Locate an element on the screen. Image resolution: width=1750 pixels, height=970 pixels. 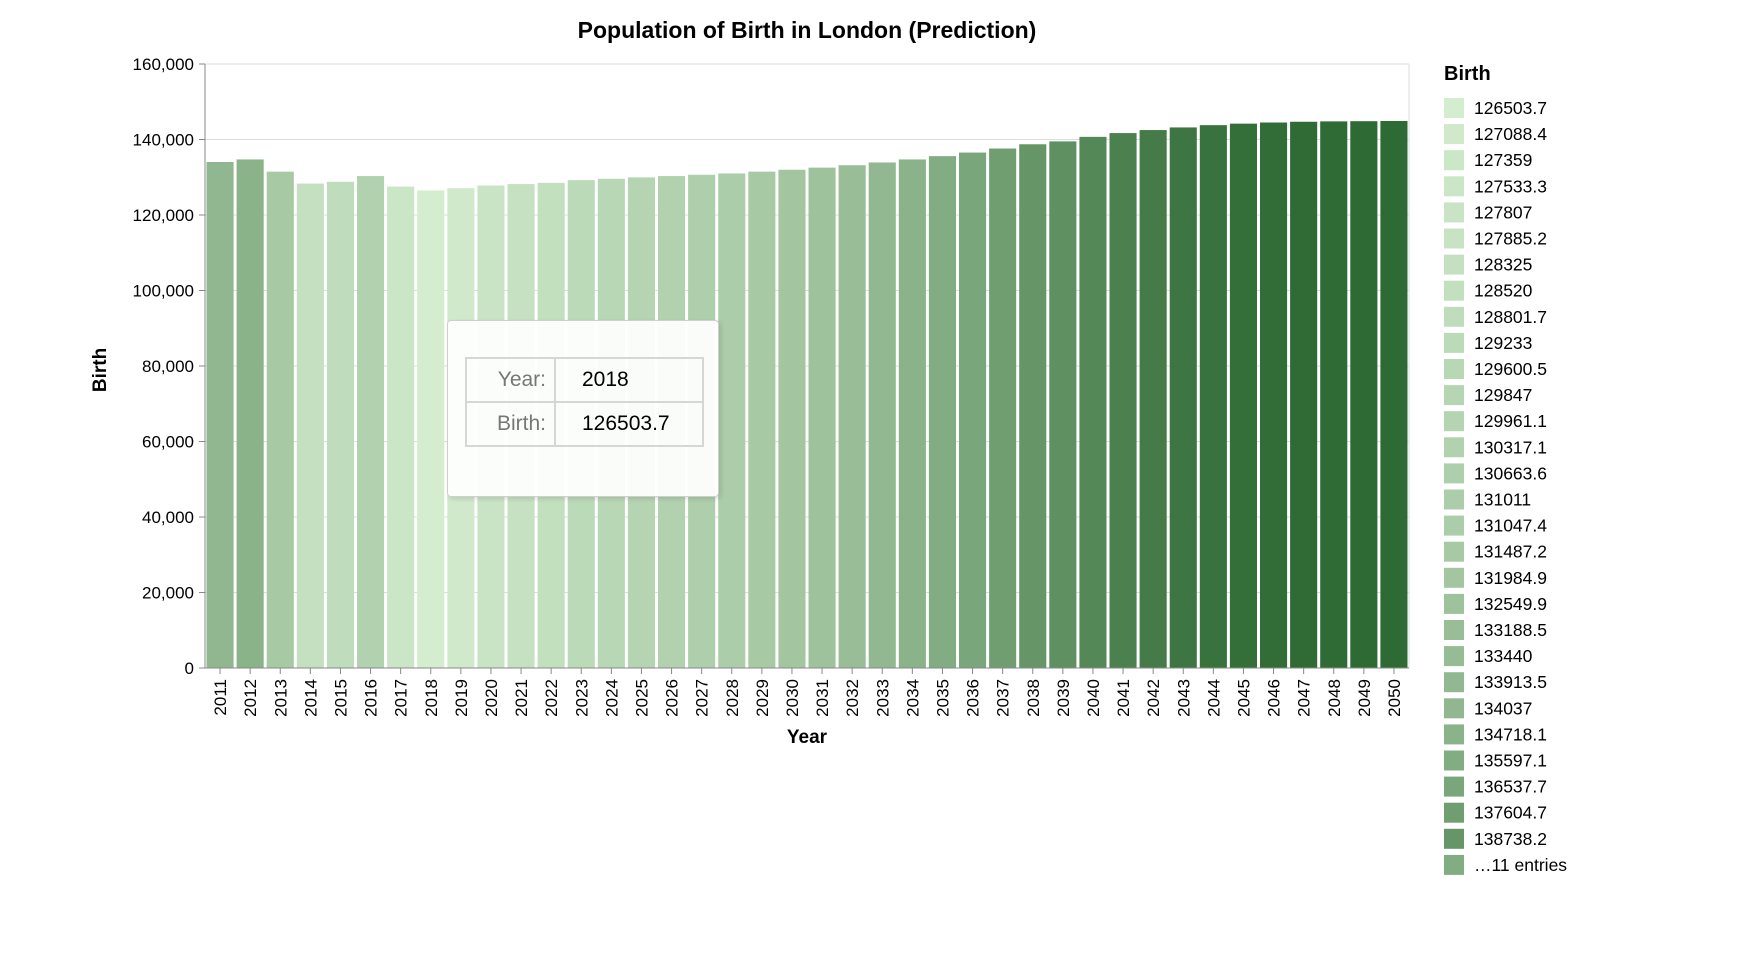
tooltip-year-value: 2018 is located at coordinates (629, 380).